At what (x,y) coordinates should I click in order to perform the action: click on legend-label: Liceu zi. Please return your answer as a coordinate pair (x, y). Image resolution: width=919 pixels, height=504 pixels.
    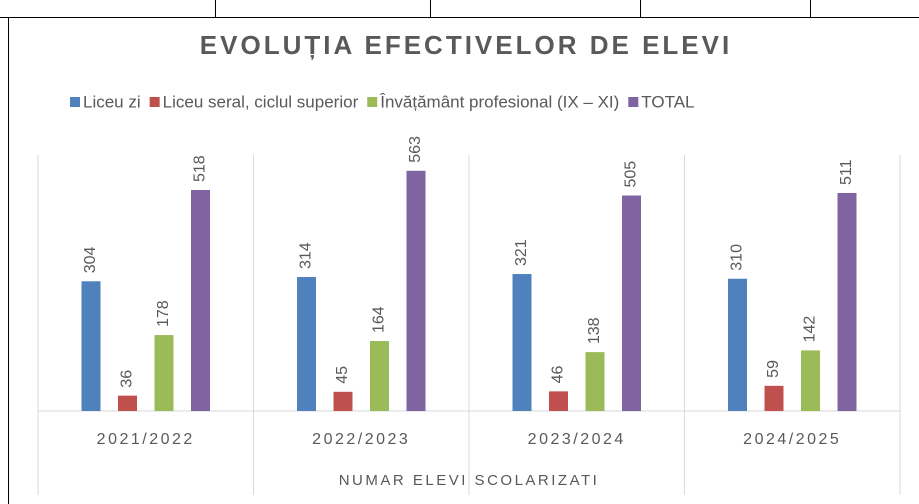
    Looking at the image, I should click on (112, 101).